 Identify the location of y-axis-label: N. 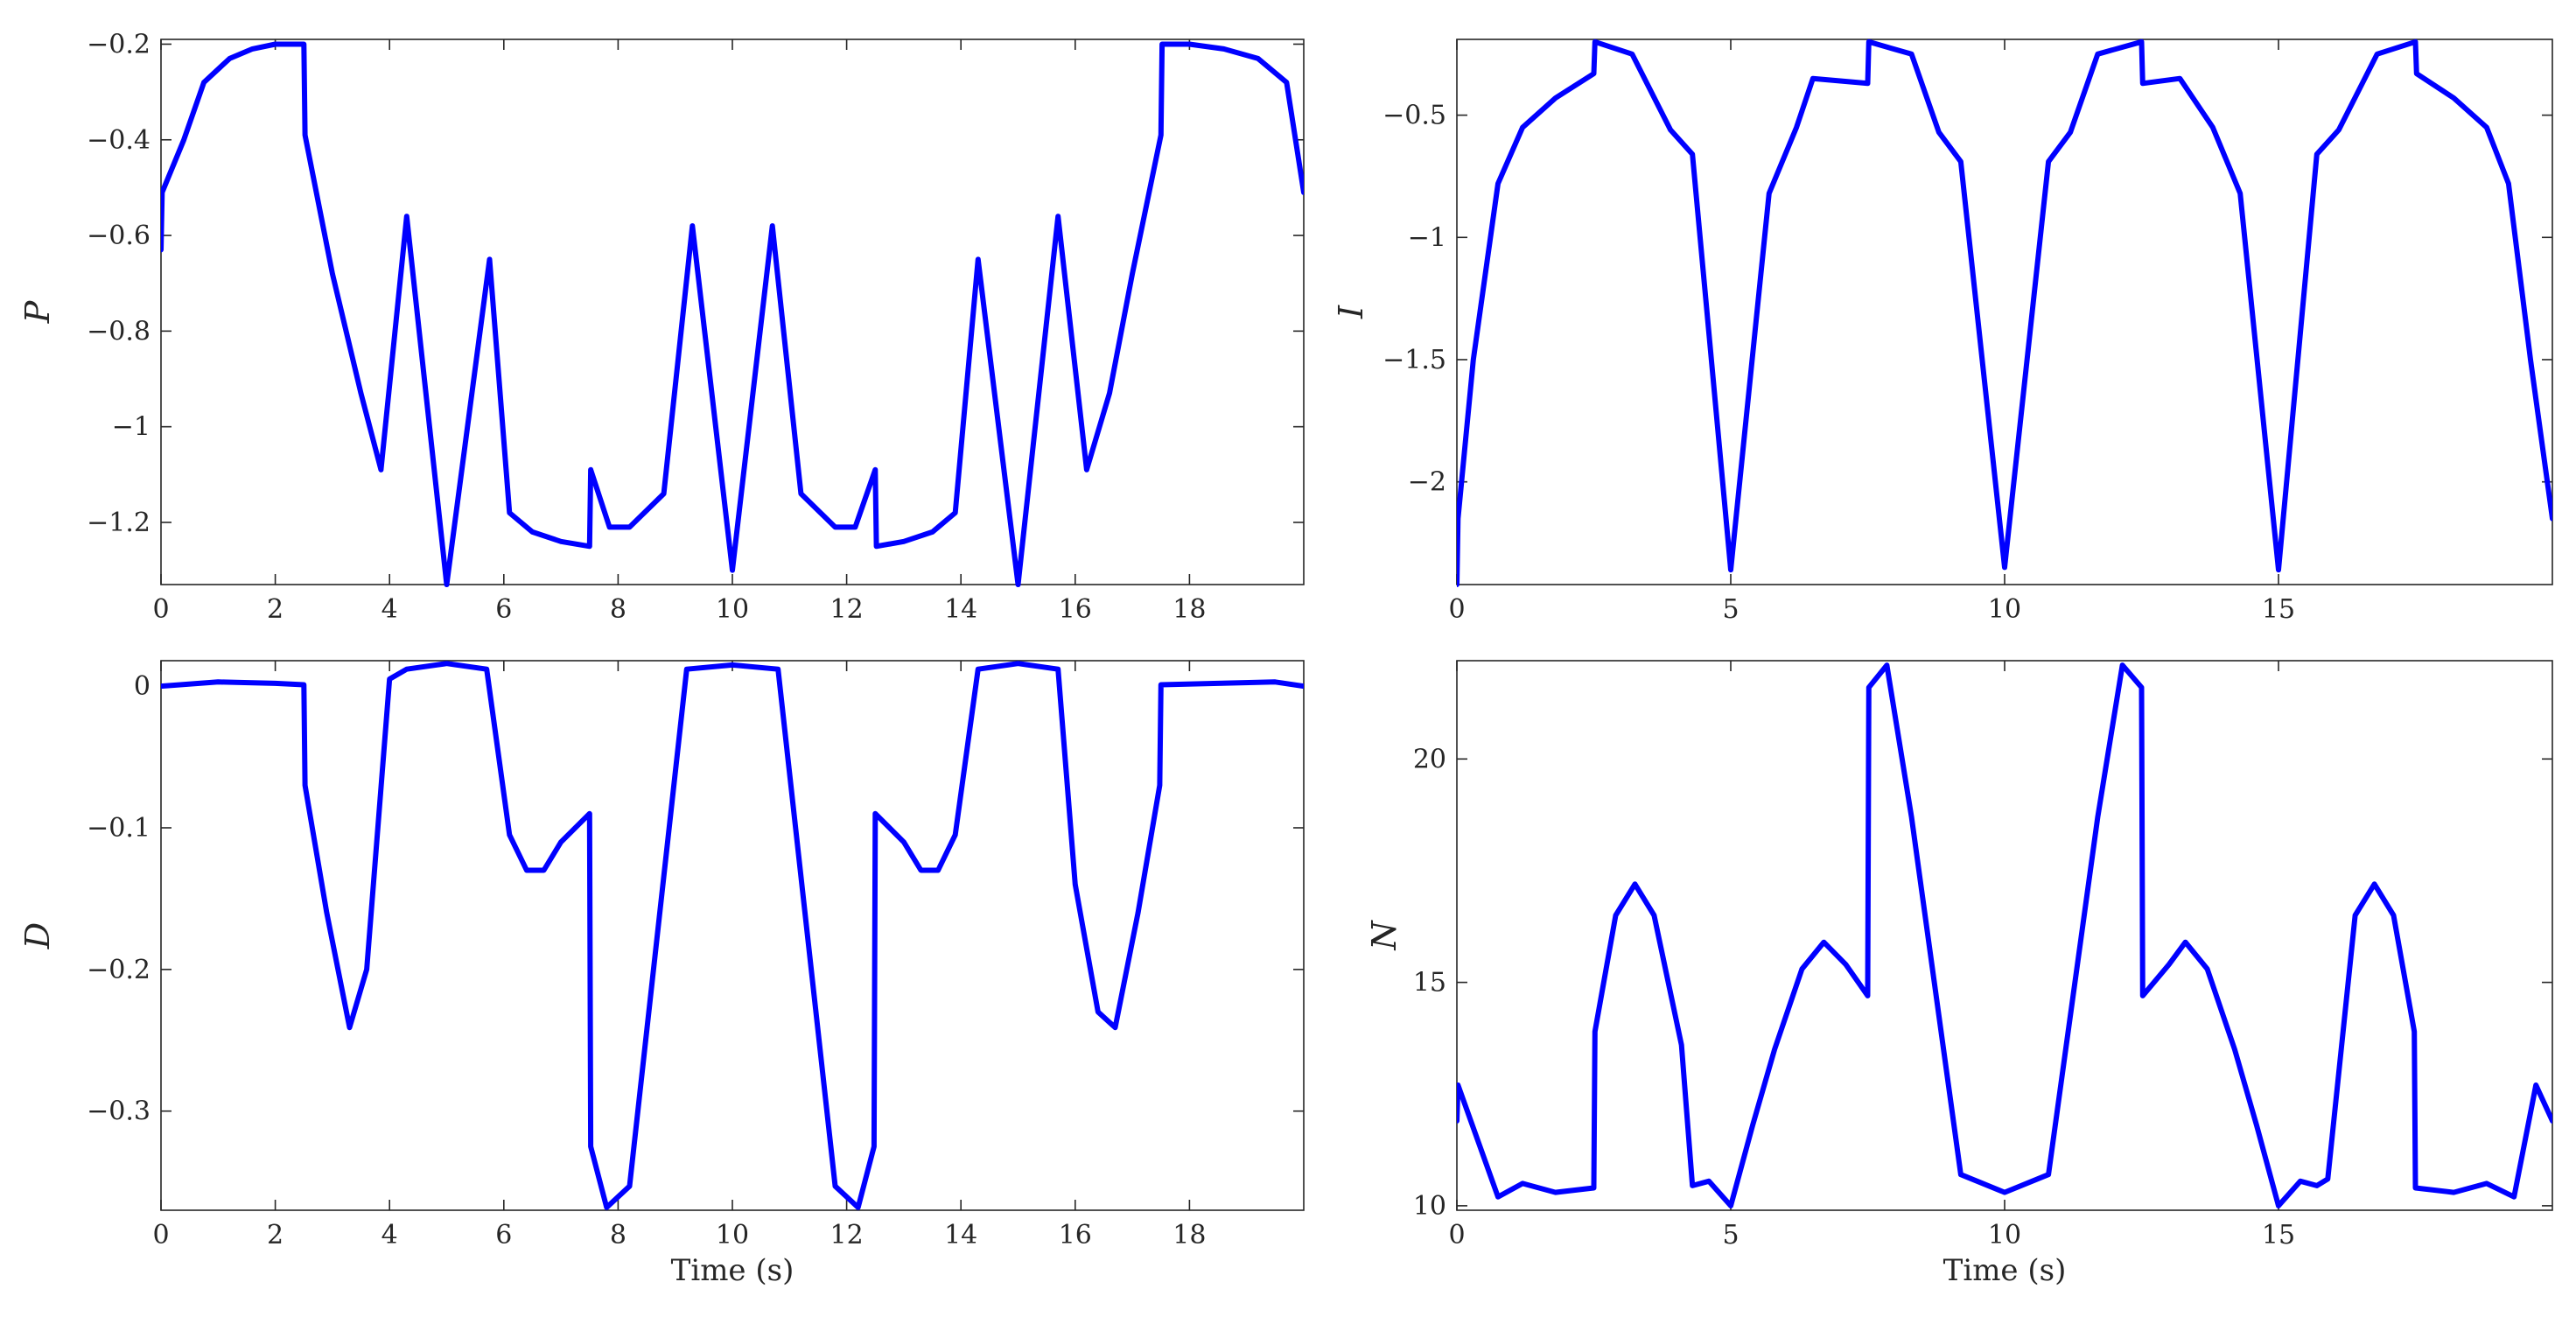
(1384, 935).